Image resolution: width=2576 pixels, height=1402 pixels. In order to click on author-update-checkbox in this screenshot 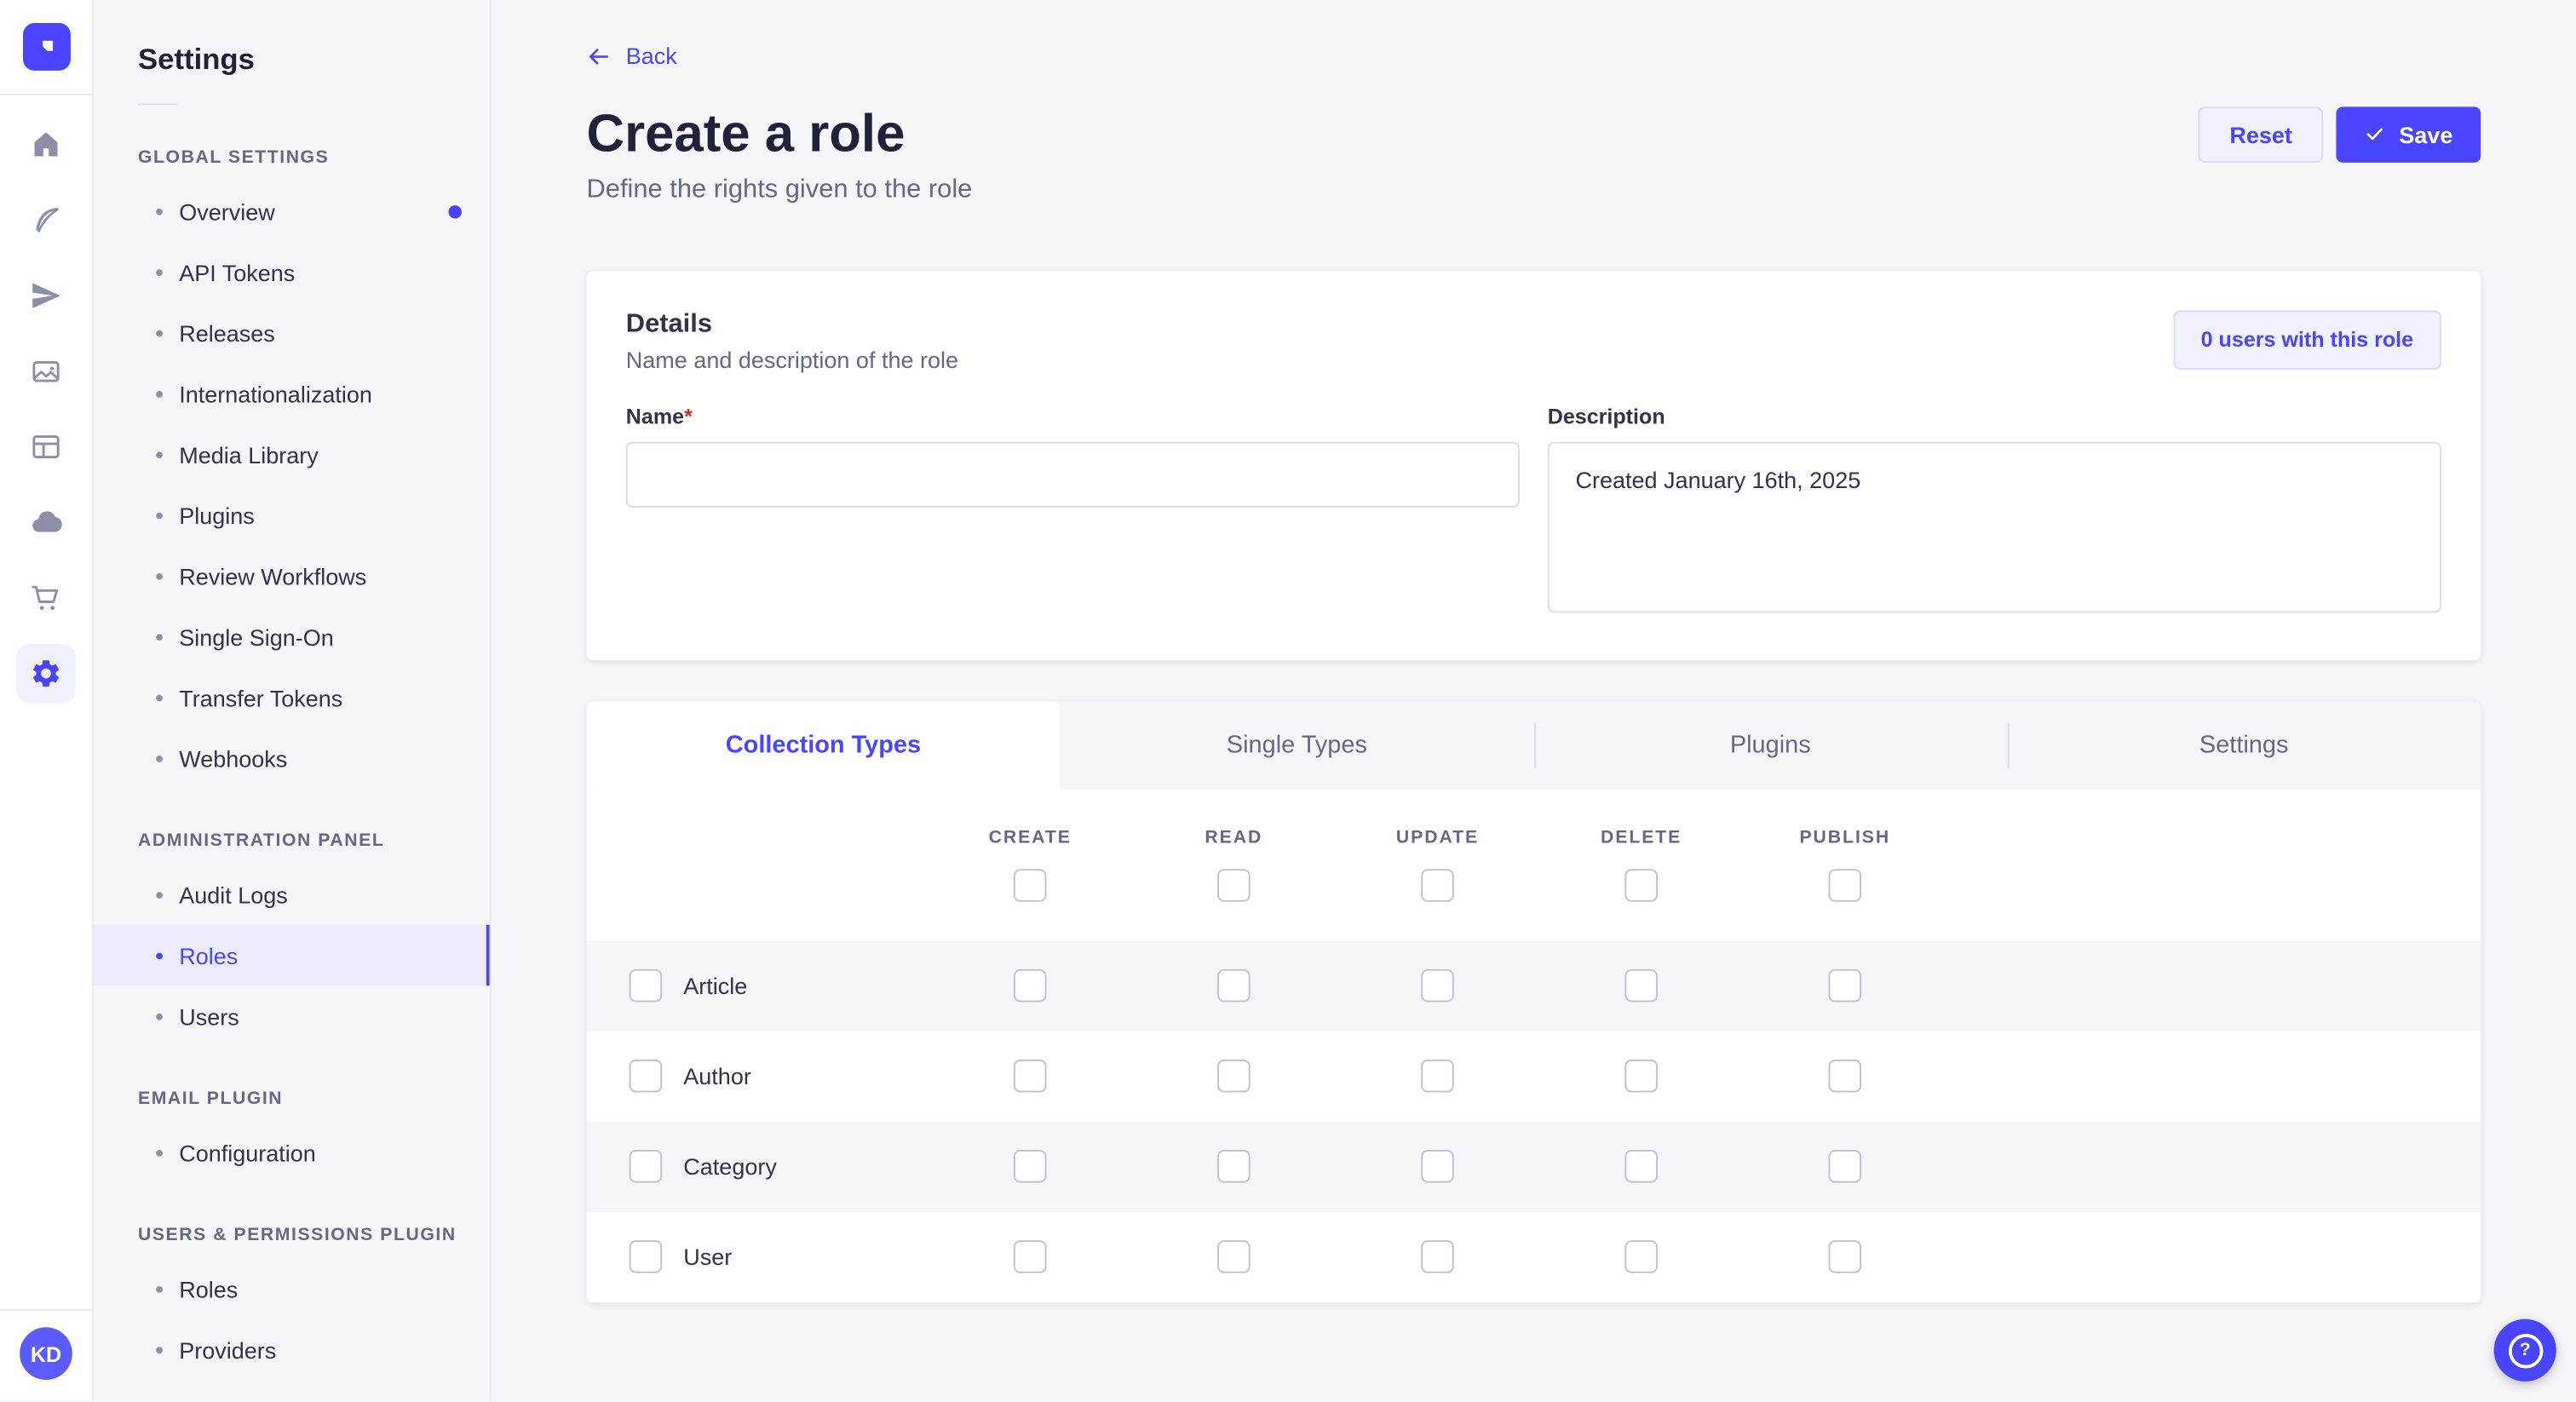, I will do `click(1438, 1076)`.